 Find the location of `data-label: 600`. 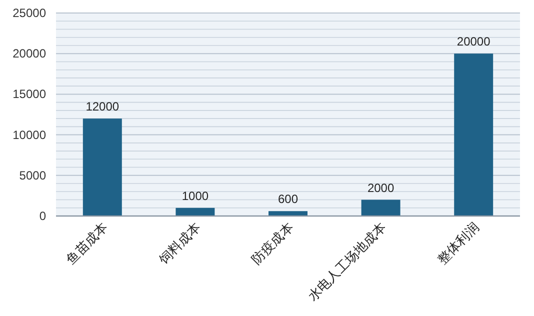

data-label: 600 is located at coordinates (288, 199).